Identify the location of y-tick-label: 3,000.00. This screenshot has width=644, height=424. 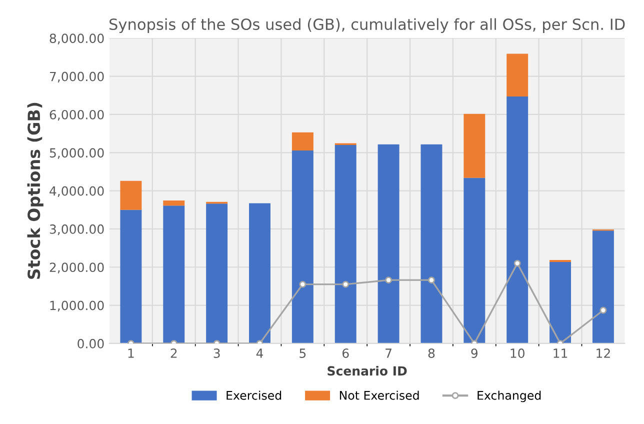
(77, 230).